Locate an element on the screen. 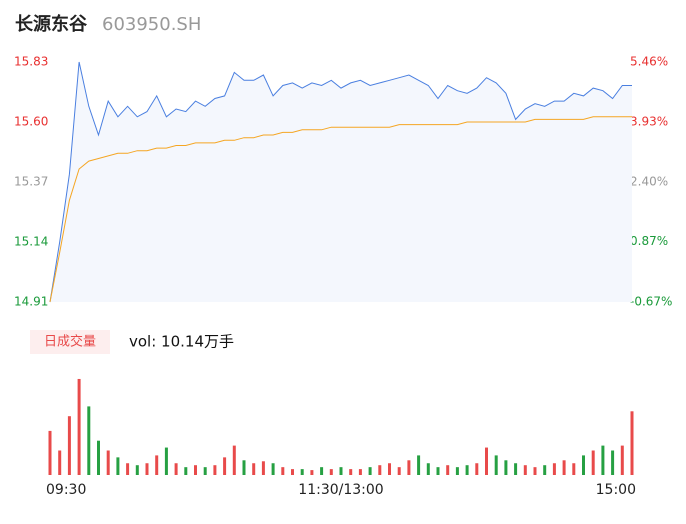 Image resolution: width=686 pixels, height=524 pixels. y-tick-label: 15.37 is located at coordinates (31, 182).